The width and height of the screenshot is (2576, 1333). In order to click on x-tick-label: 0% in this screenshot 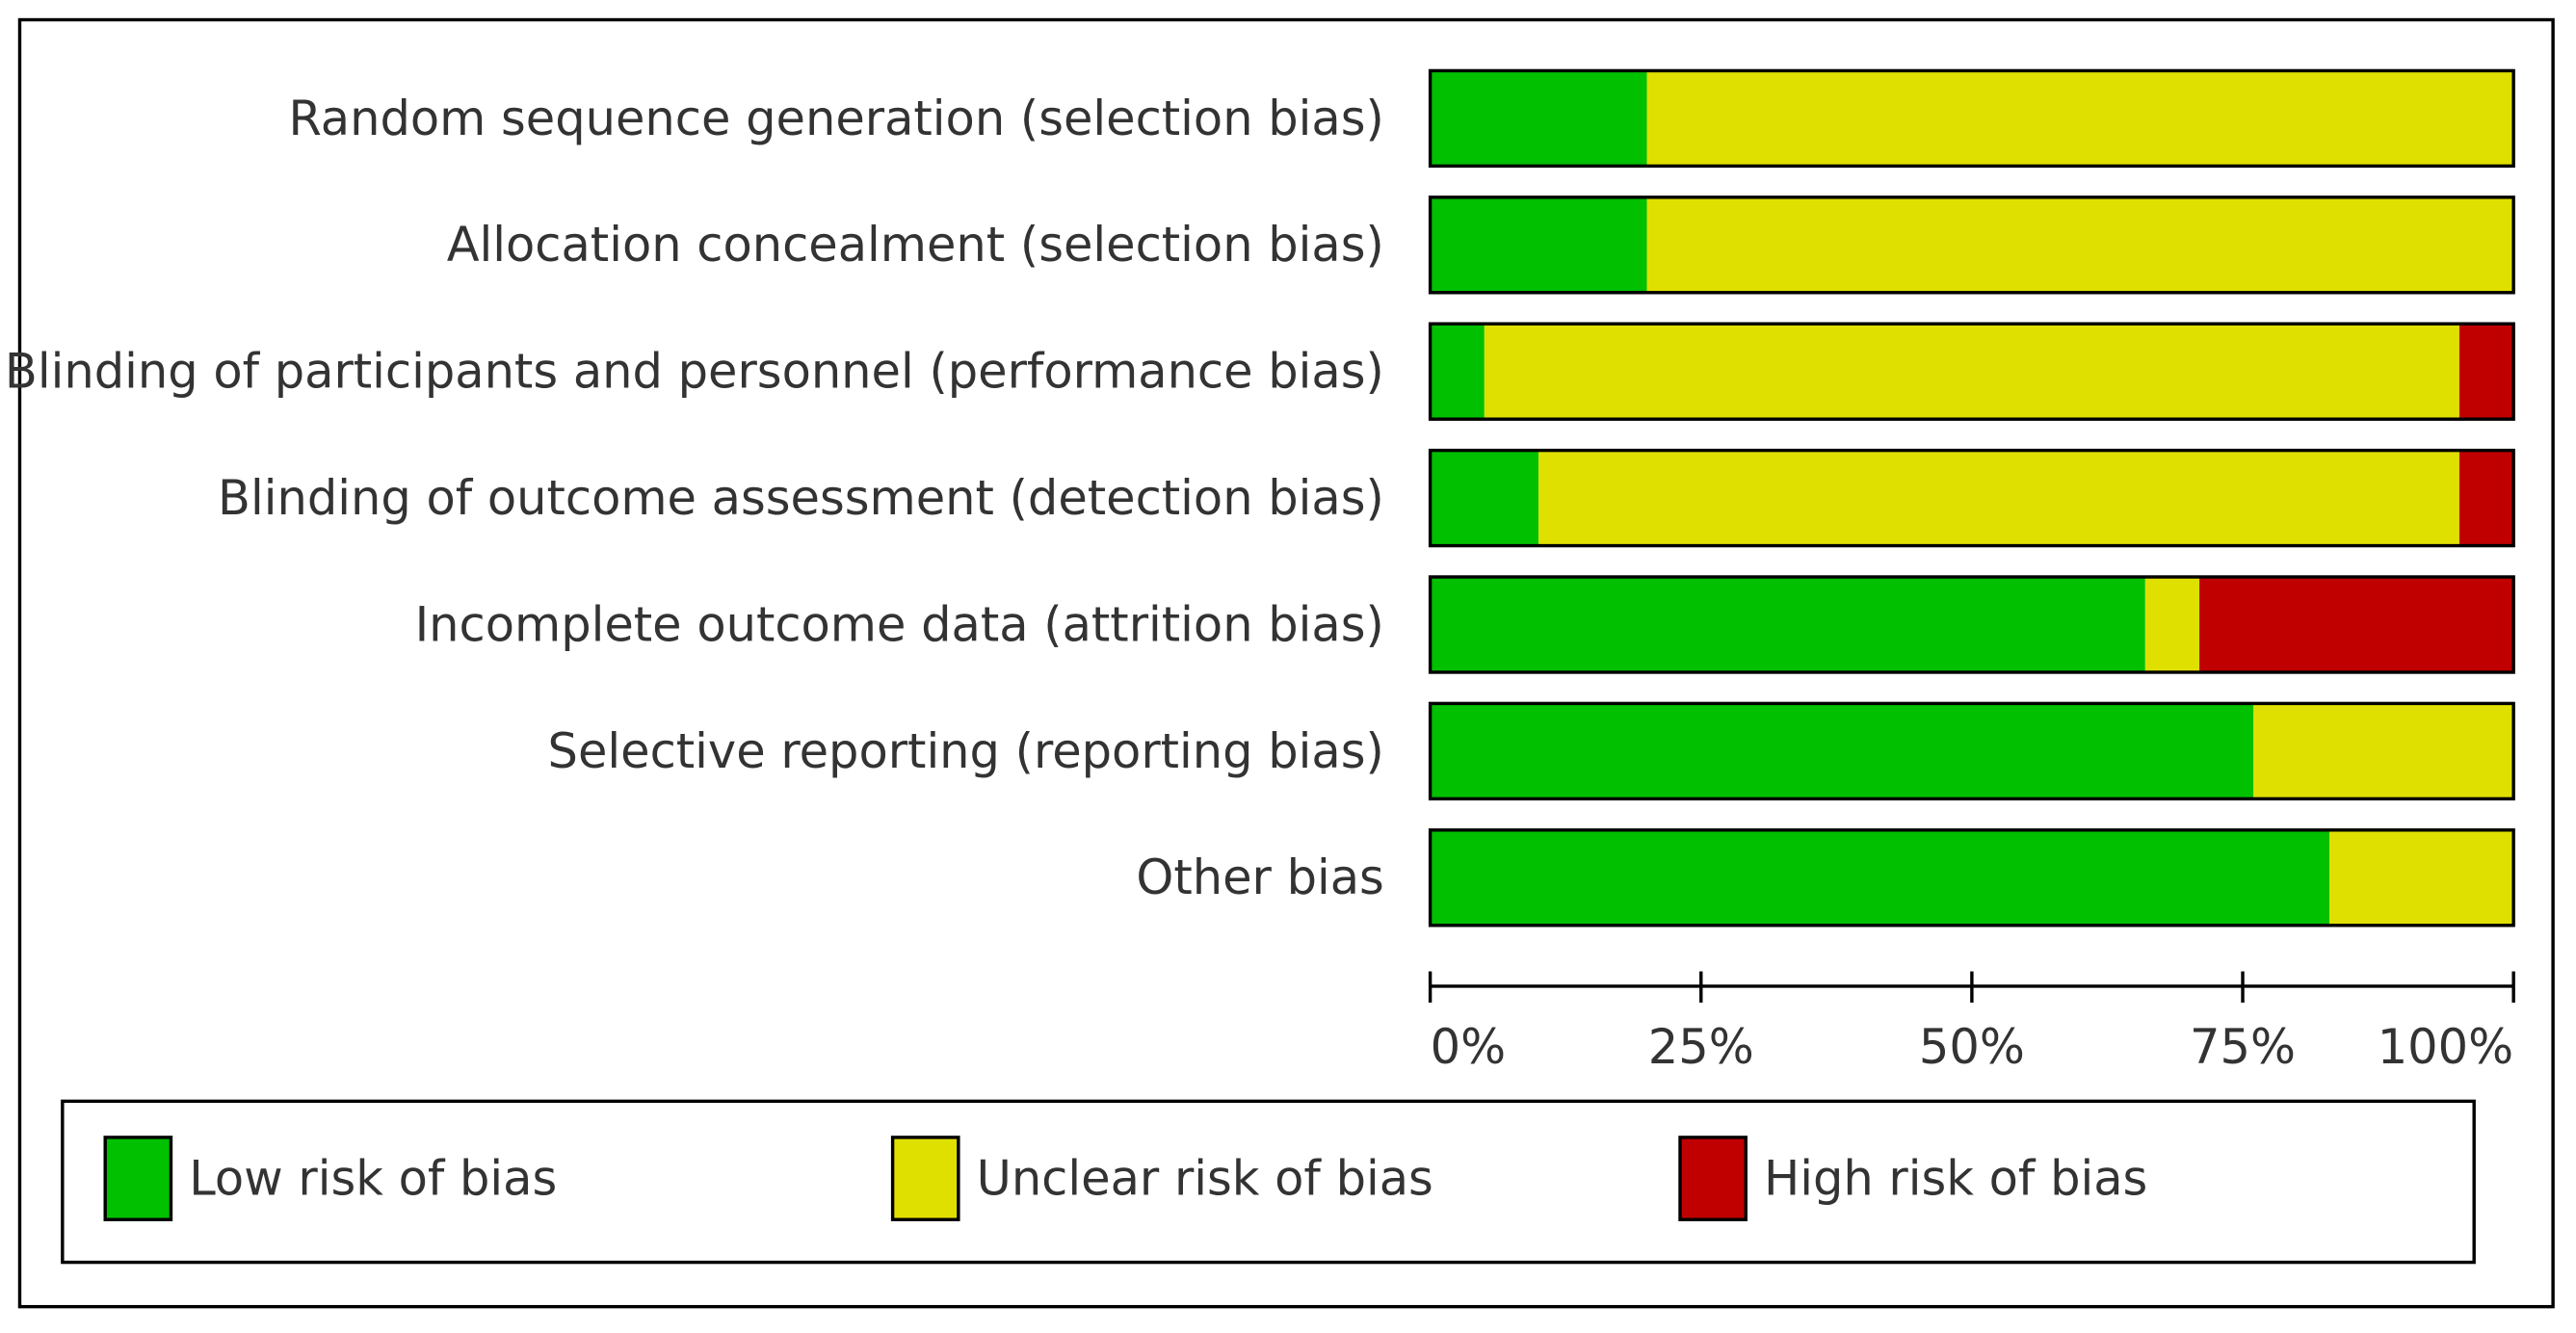, I will do `click(1468, 1047)`.